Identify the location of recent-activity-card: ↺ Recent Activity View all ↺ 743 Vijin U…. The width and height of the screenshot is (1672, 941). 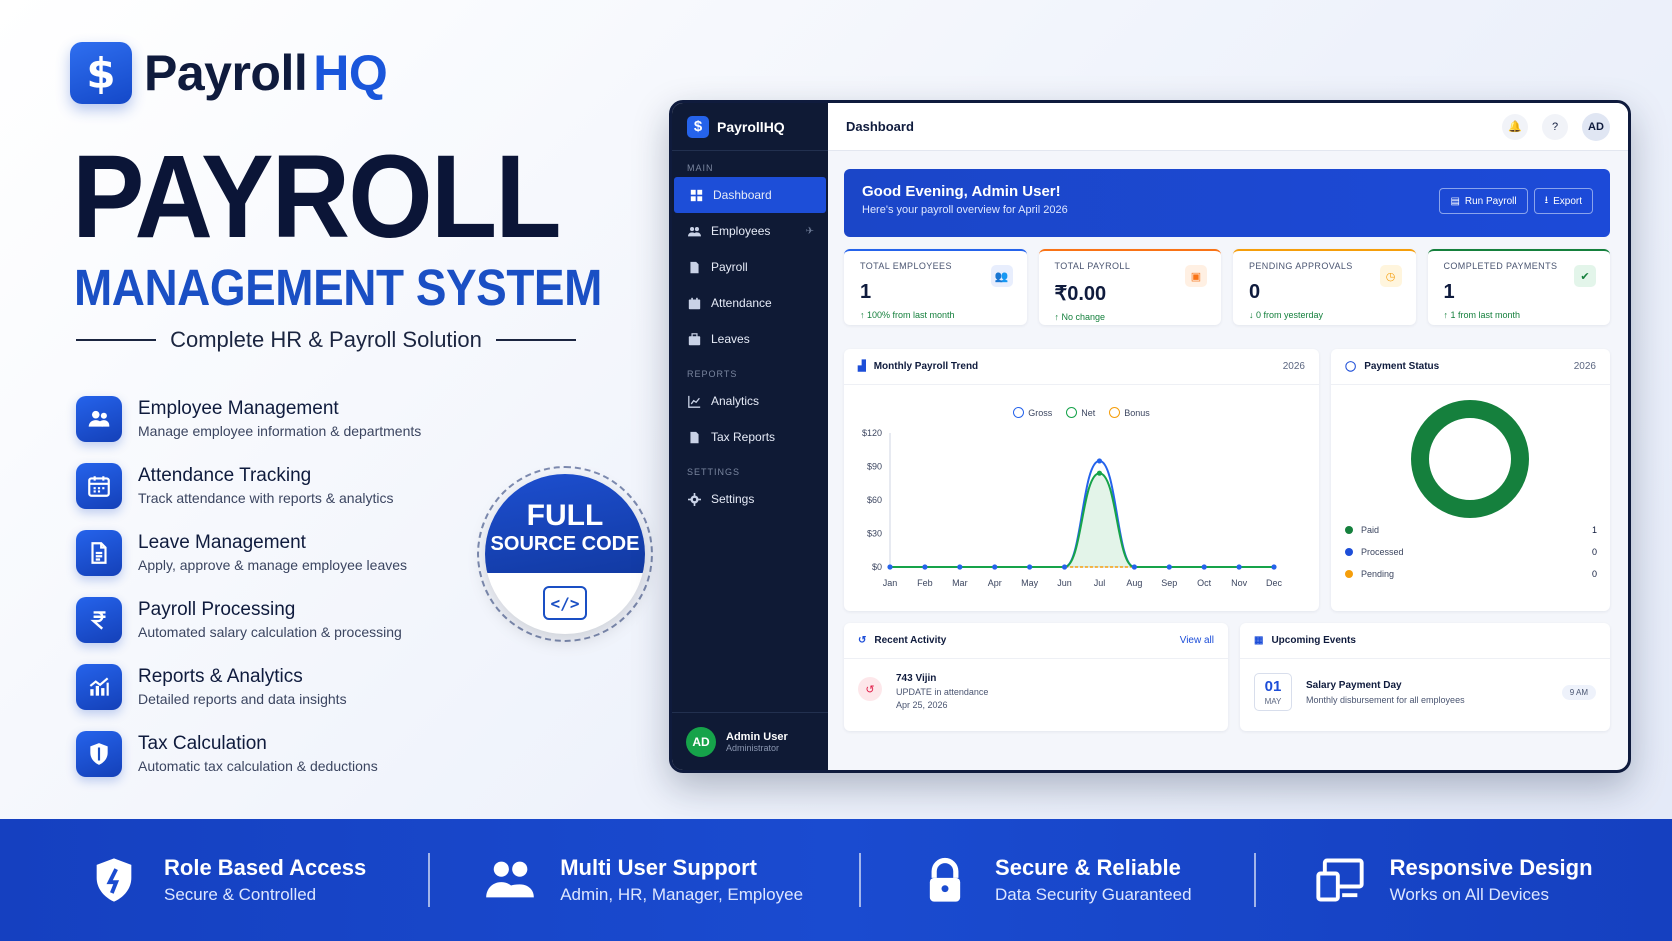
(1036, 677).